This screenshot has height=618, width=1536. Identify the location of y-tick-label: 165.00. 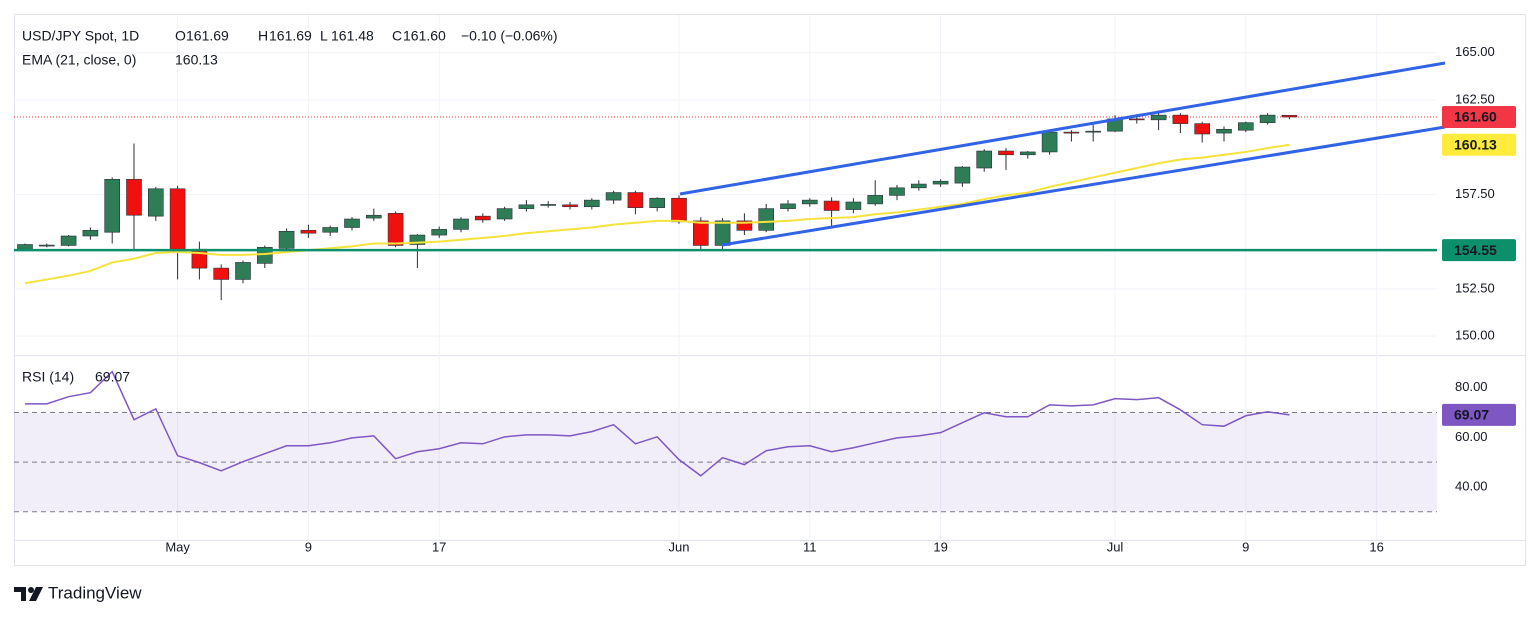
(1475, 51).